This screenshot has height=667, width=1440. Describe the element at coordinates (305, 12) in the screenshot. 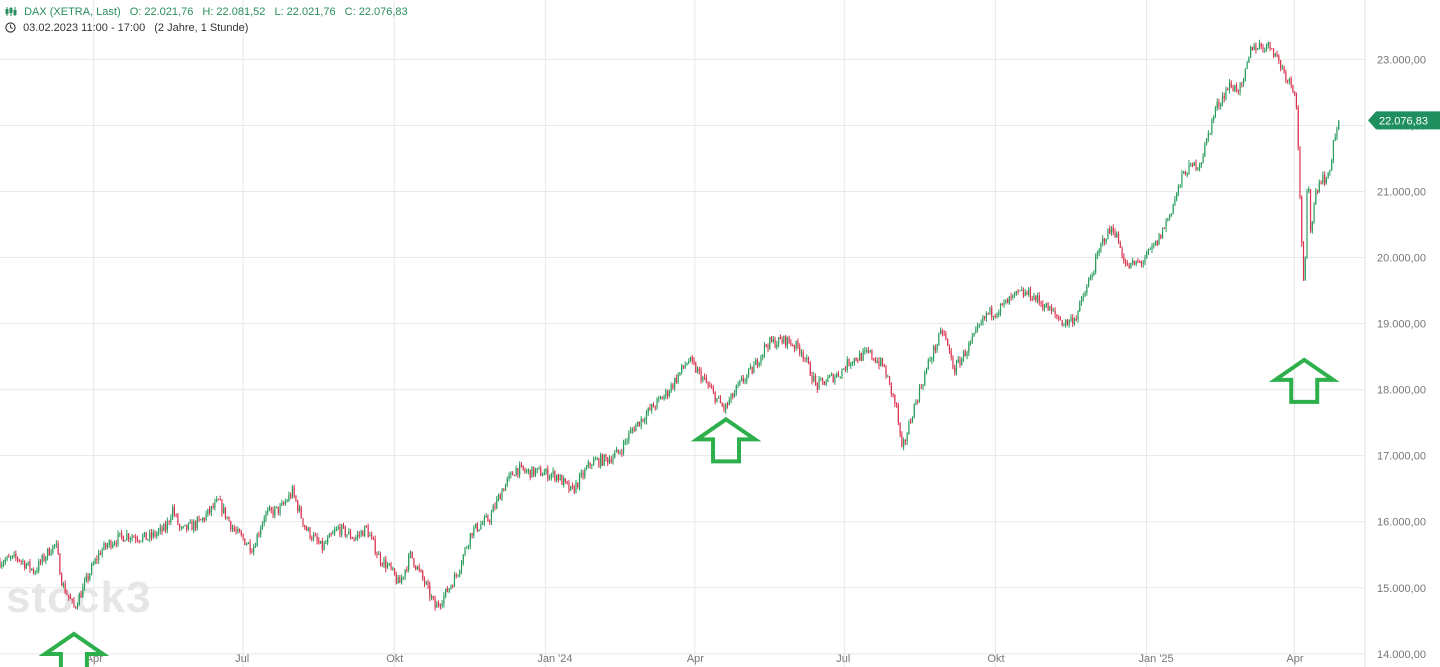

I see `low-value: L: 22.021,76` at that location.